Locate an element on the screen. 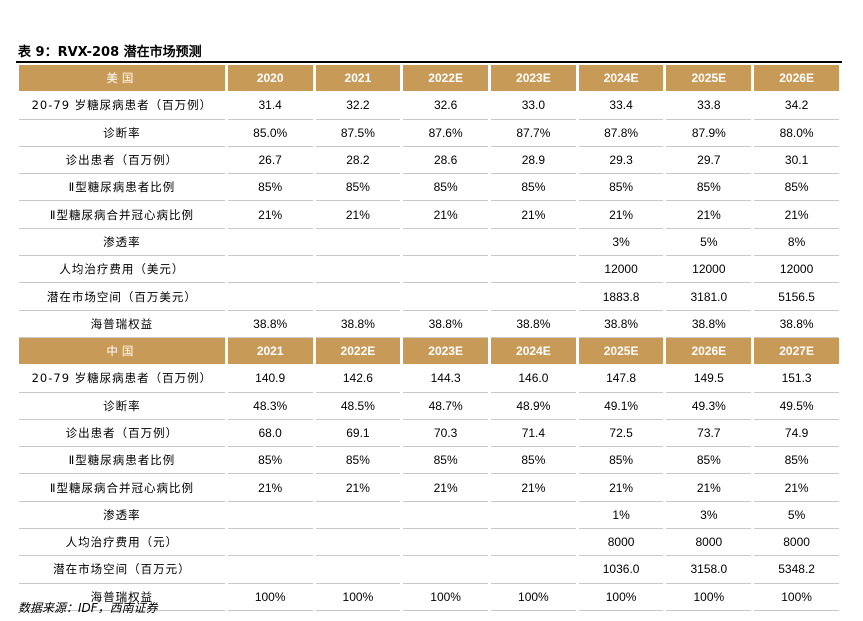 This screenshot has height=621, width=863. table-title: 表 9：RVX-208 潜在市场预测 is located at coordinates (110, 52).